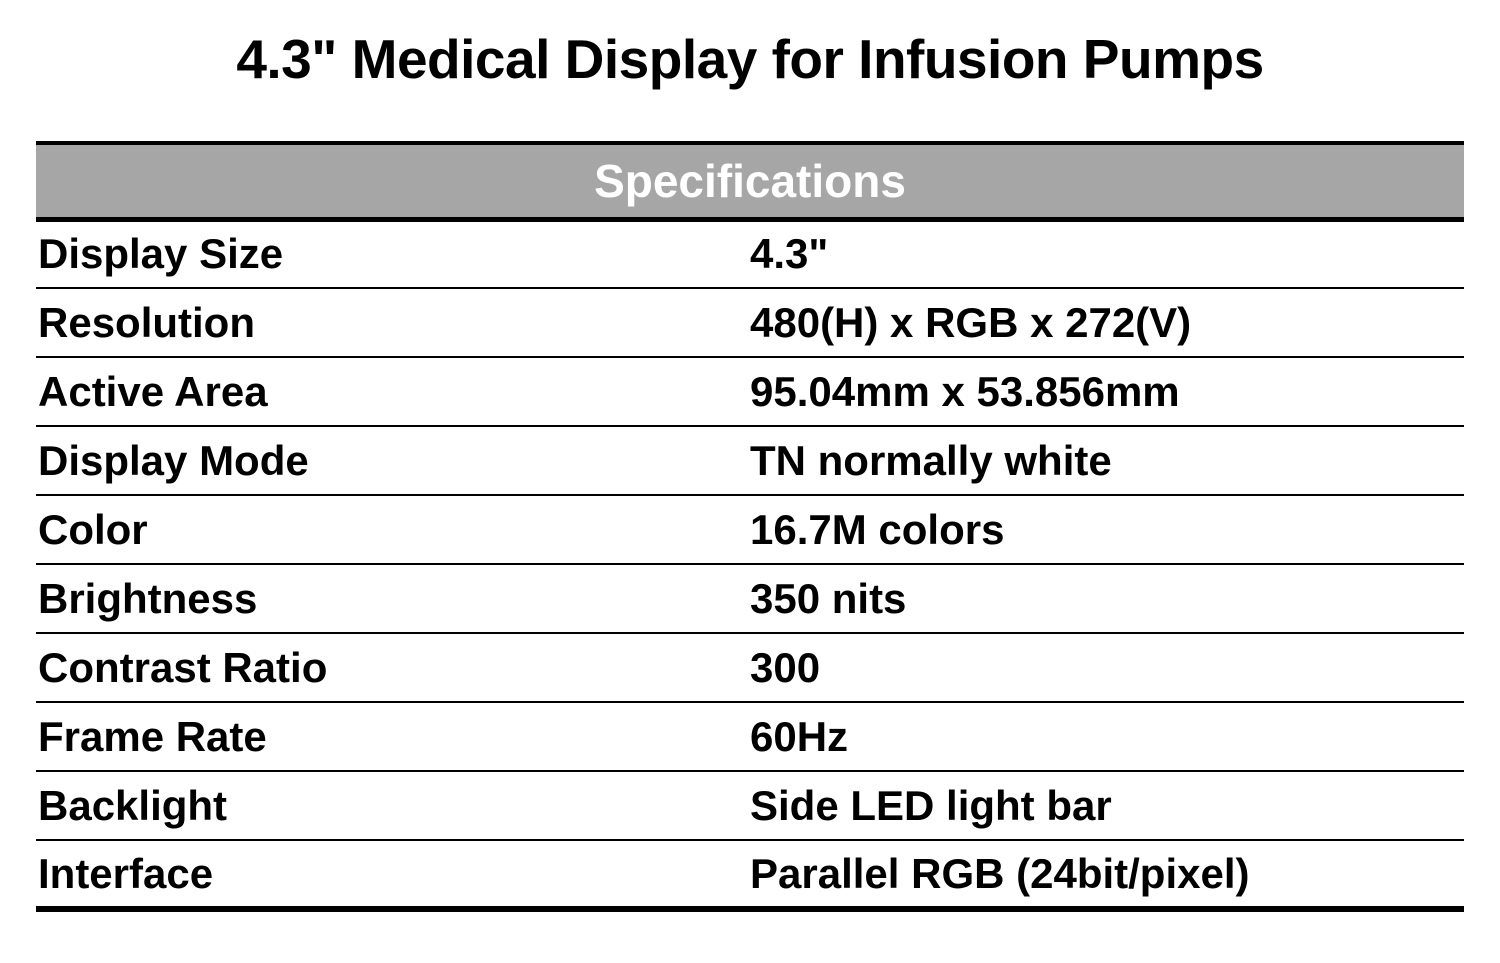 Image resolution: width=1500 pixels, height=963 pixels. I want to click on spec-value: 350 nits, so click(1107, 599).